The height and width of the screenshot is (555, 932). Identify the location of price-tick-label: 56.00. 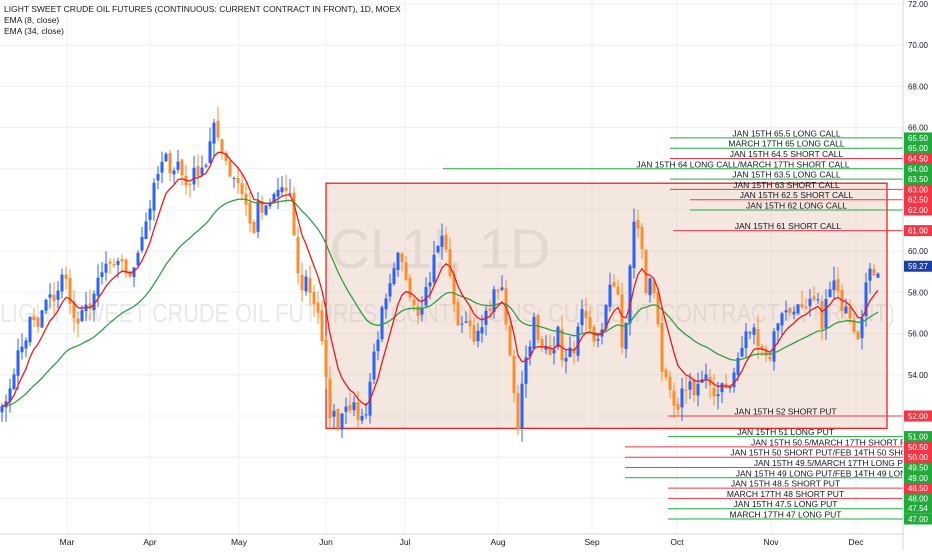
(918, 334).